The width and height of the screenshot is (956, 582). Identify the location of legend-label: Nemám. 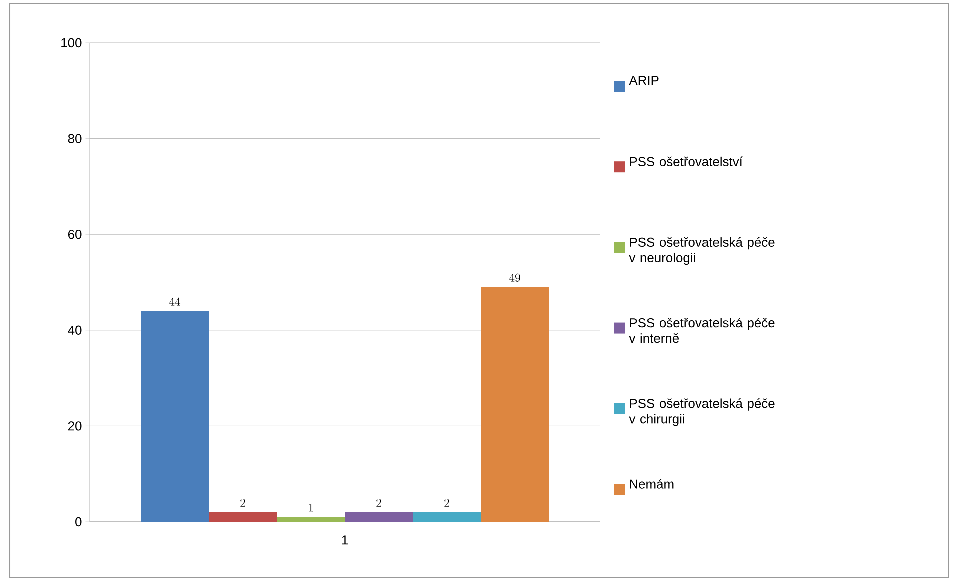
(652, 484).